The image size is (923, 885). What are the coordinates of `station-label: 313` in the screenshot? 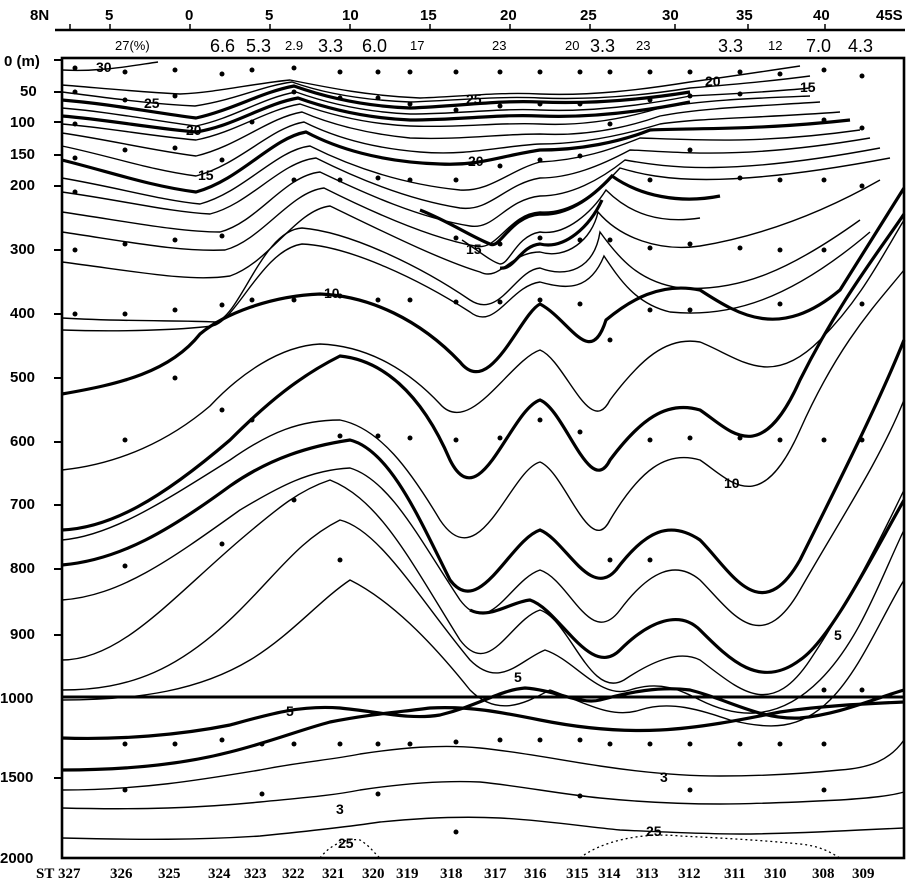 It's located at (647, 874).